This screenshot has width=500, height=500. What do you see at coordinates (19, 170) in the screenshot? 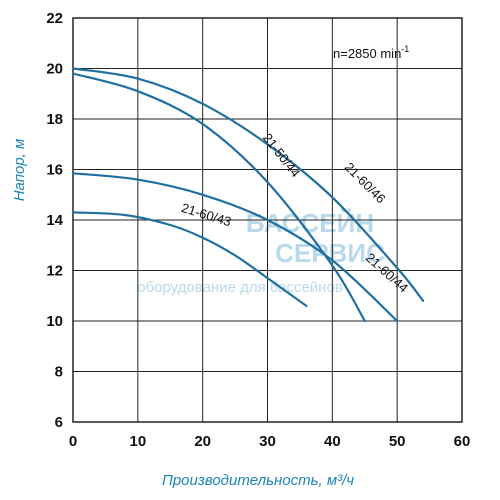
I see `y-axis-title: Напор, м` at bounding box center [19, 170].